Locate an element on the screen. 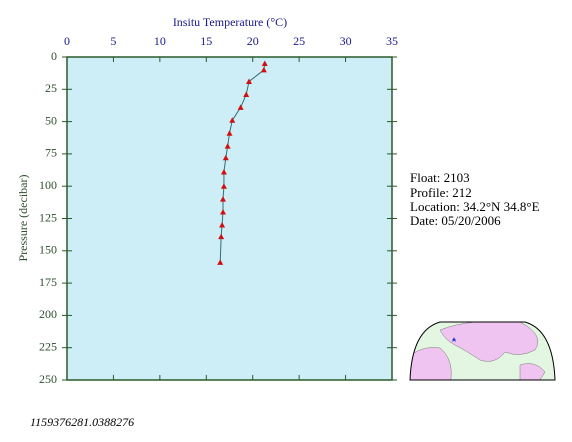  y-tick-label: 0 is located at coordinates (54, 56).